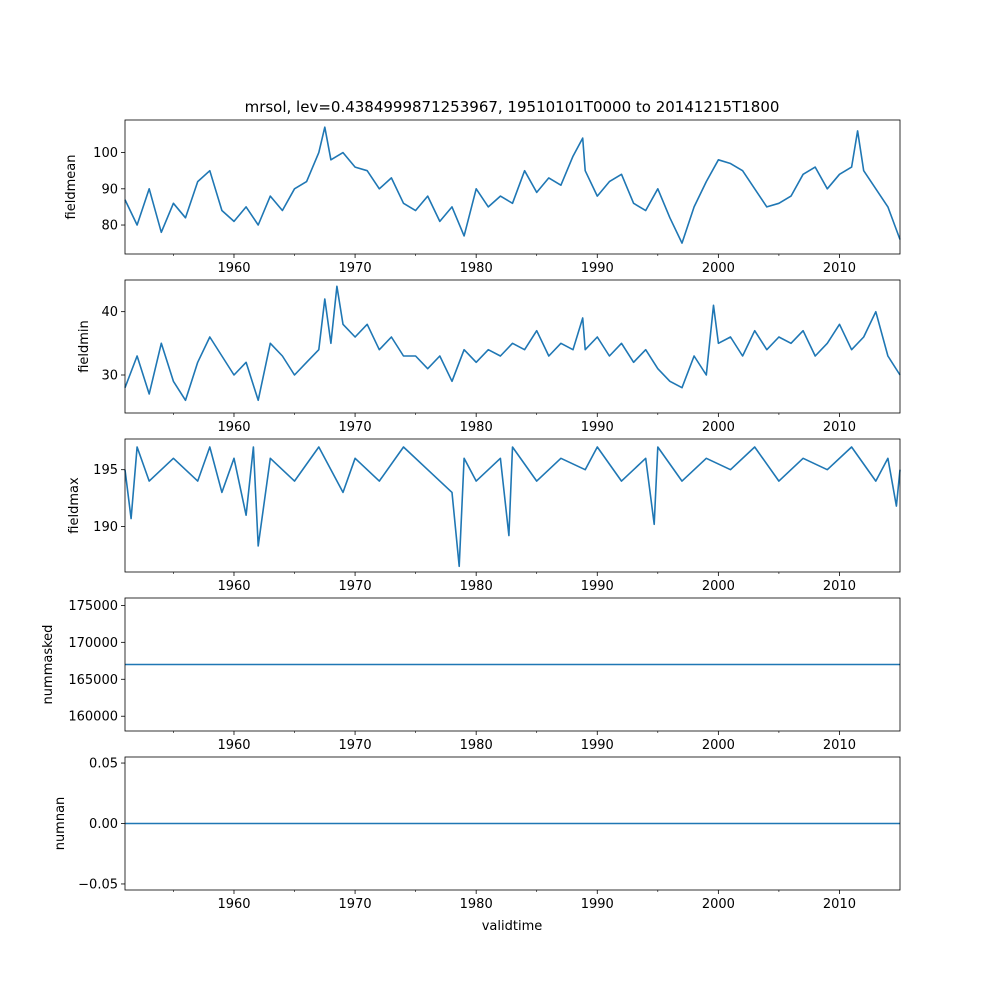  Describe the element at coordinates (103, 764) in the screenshot. I see `numnan-y-tick-label: 0.05` at that location.